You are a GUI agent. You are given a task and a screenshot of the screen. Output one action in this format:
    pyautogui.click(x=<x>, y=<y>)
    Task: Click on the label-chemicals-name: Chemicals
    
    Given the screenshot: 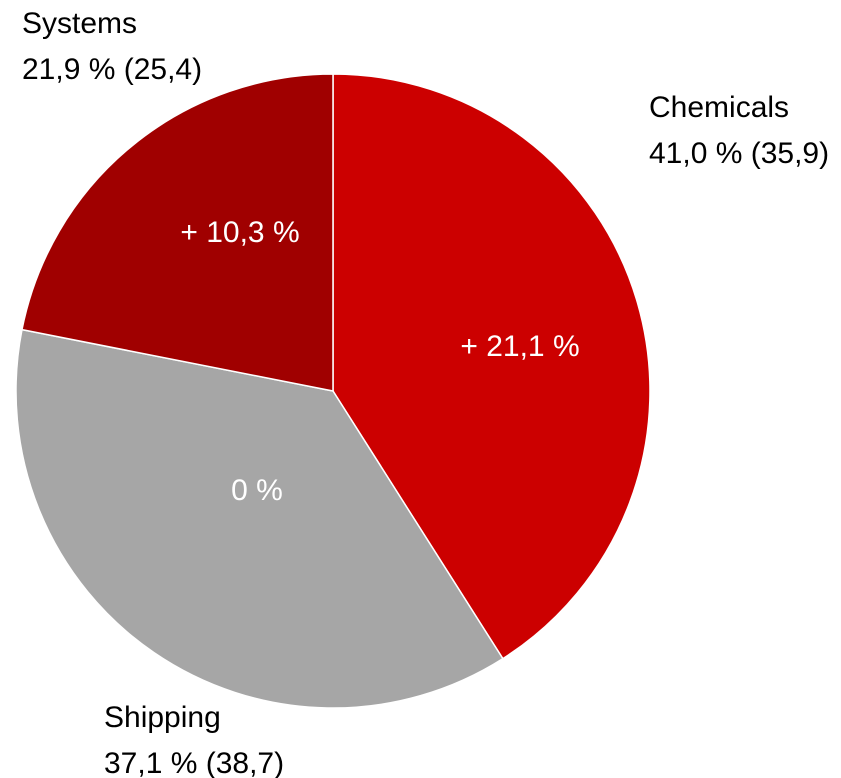 What is the action you would take?
    pyautogui.click(x=719, y=107)
    